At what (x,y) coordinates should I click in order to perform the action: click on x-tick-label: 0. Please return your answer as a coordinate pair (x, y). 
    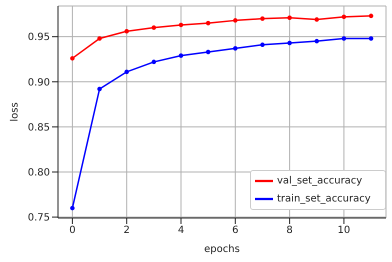
    Looking at the image, I should click on (72, 230).